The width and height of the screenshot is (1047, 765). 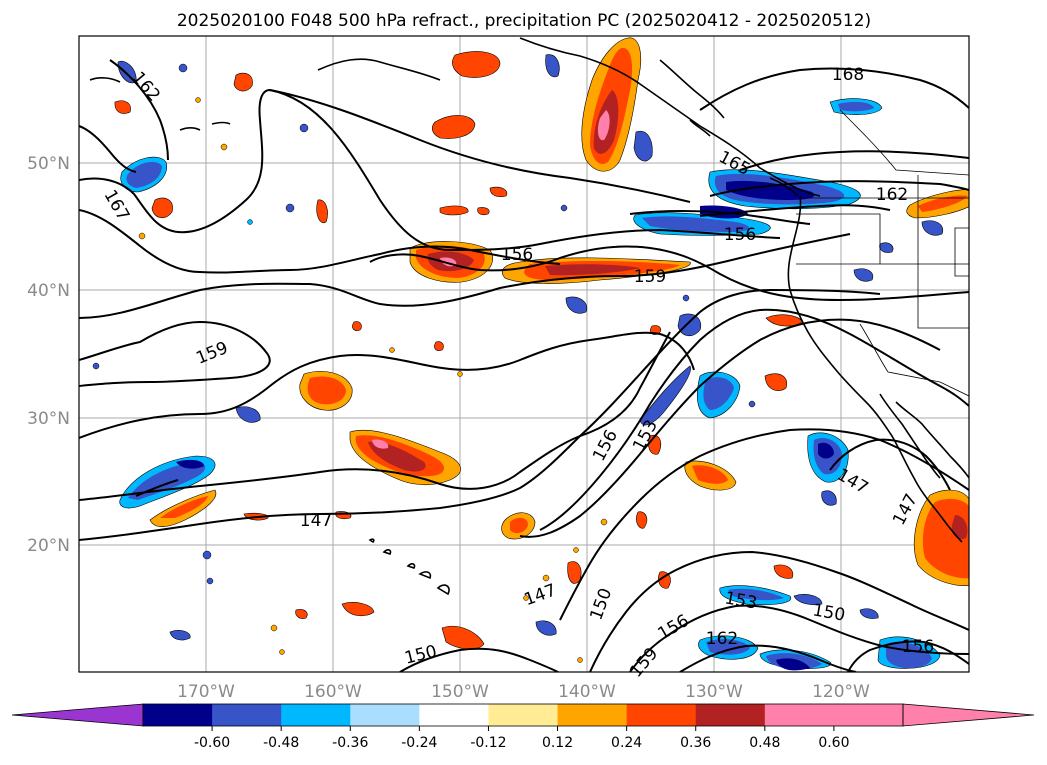 What do you see at coordinates (460, 692) in the screenshot?
I see `lon-label-150w: 150°W` at bounding box center [460, 692].